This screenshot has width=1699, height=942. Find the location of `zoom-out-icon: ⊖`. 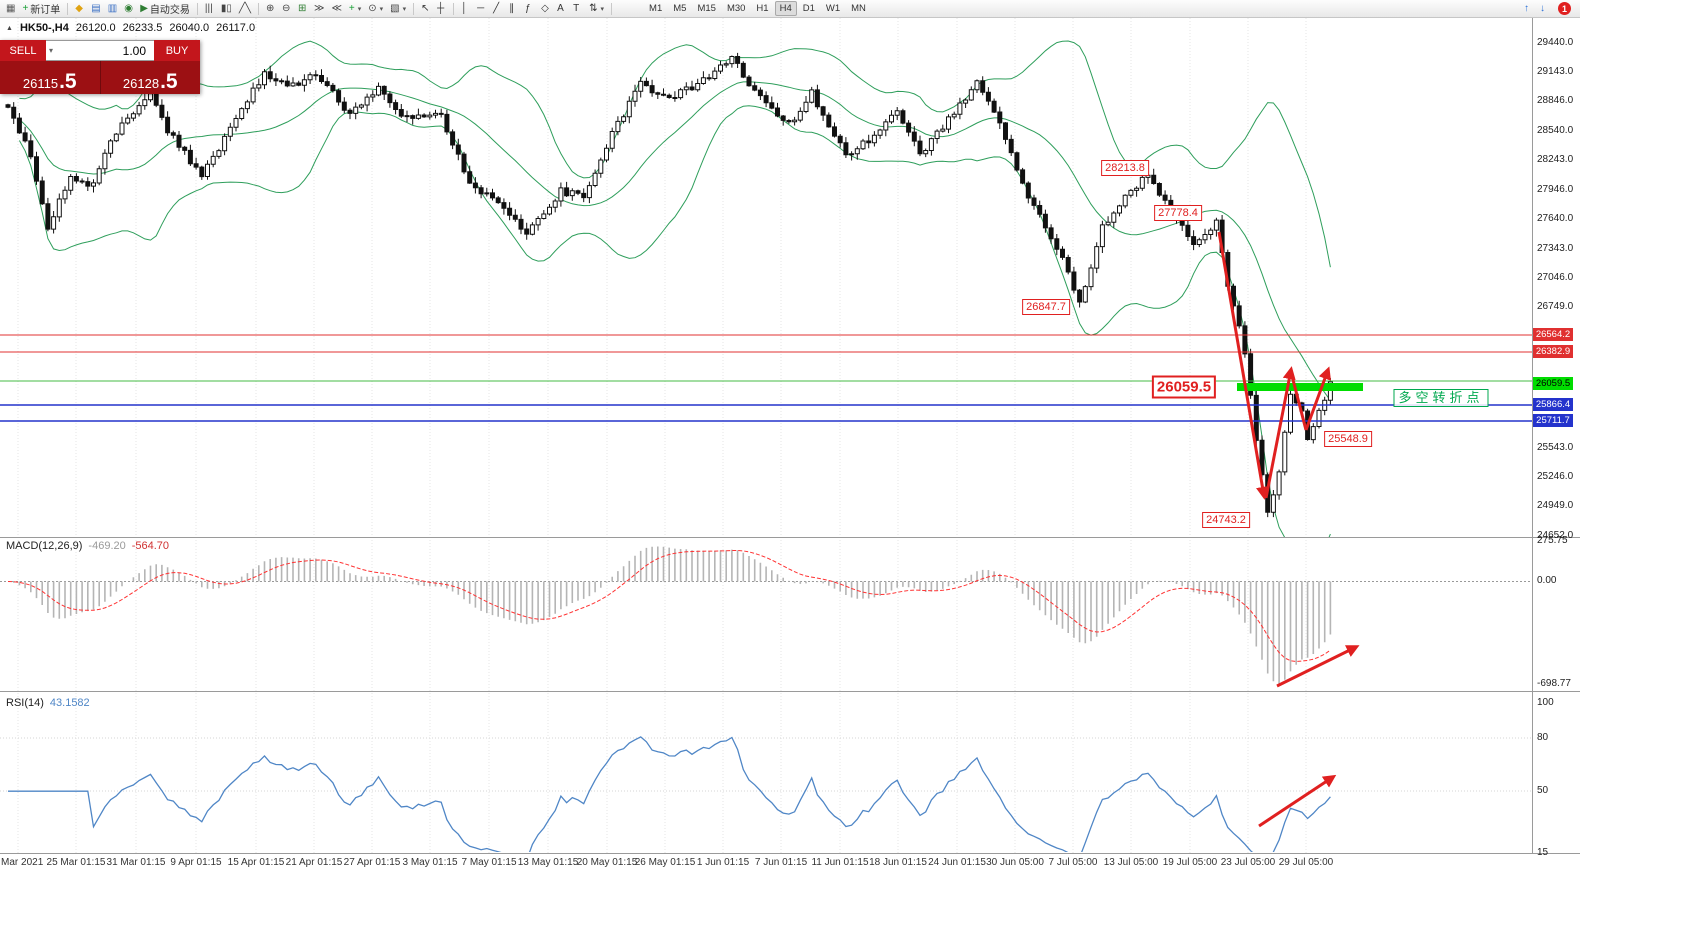

zoom-out-icon: ⊖ is located at coordinates (286, 8).